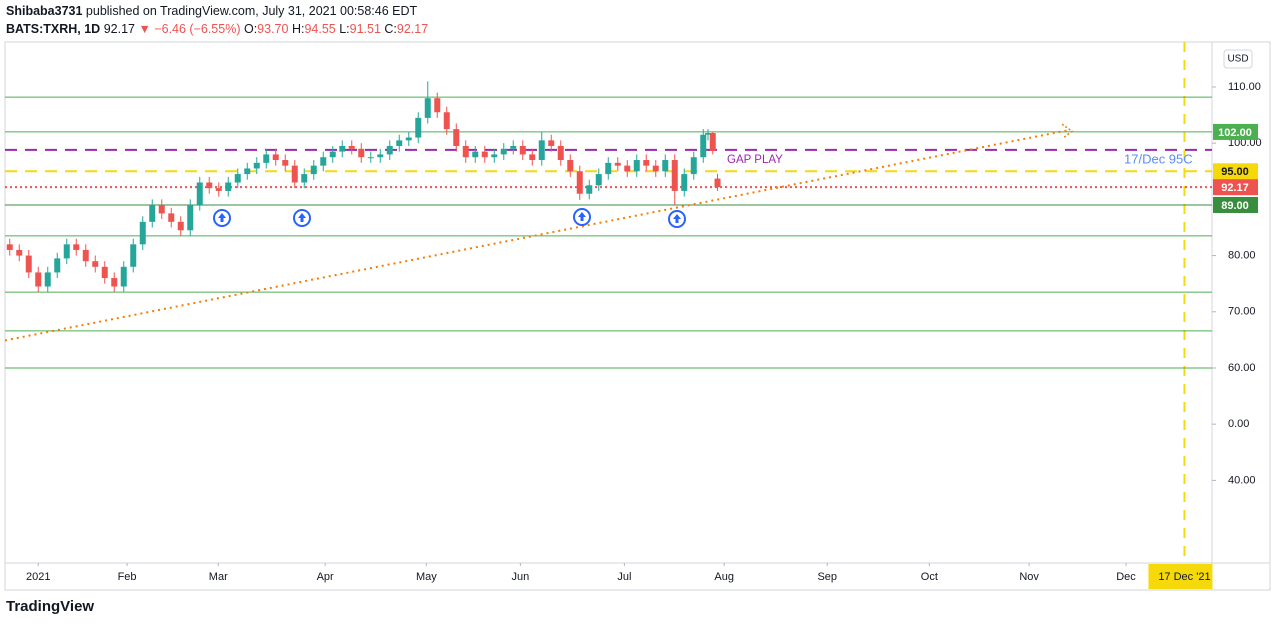 The height and width of the screenshot is (627, 1274). I want to click on y-tick-label: 70.00, so click(1242, 312).